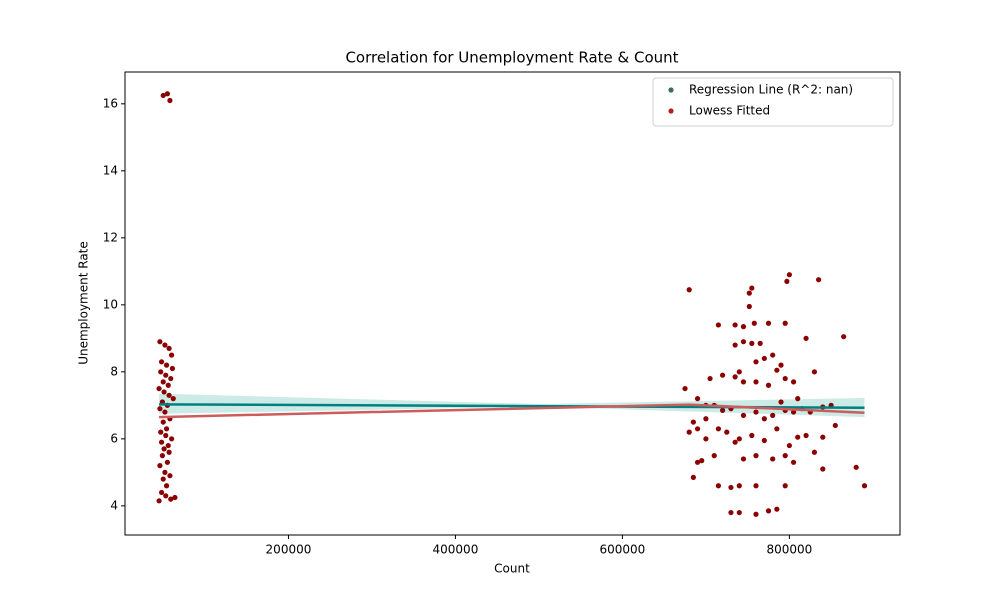 The image size is (1000, 604). What do you see at coordinates (789, 550) in the screenshot?
I see `x-tick-label: 800000` at bounding box center [789, 550].